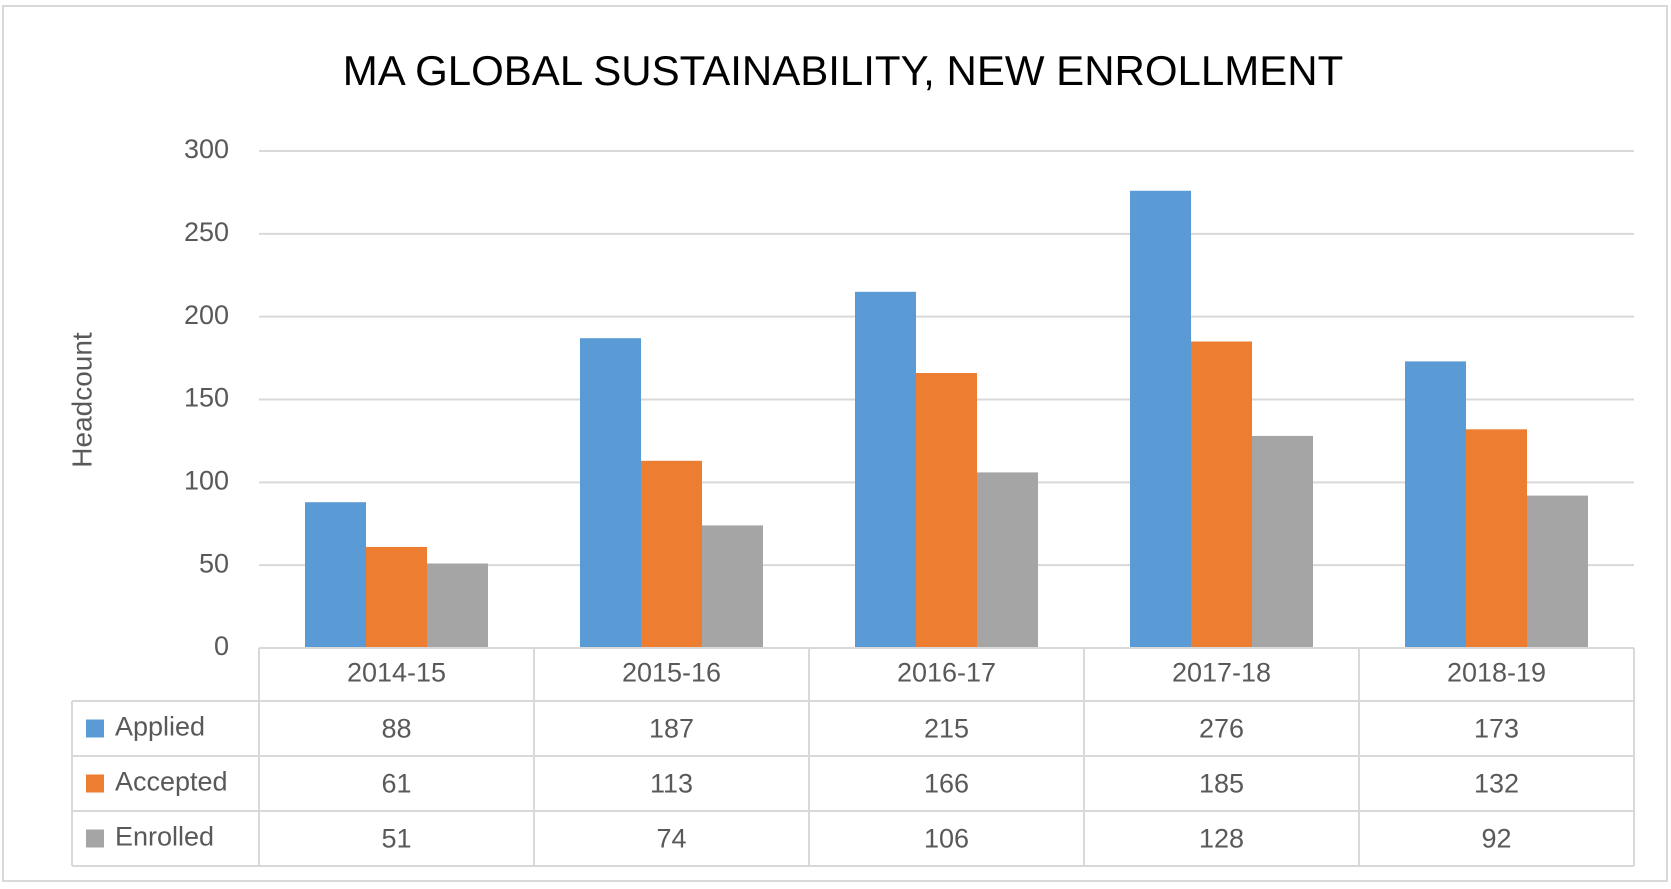  What do you see at coordinates (171, 782) in the screenshot?
I see `legend-label: Accepted` at bounding box center [171, 782].